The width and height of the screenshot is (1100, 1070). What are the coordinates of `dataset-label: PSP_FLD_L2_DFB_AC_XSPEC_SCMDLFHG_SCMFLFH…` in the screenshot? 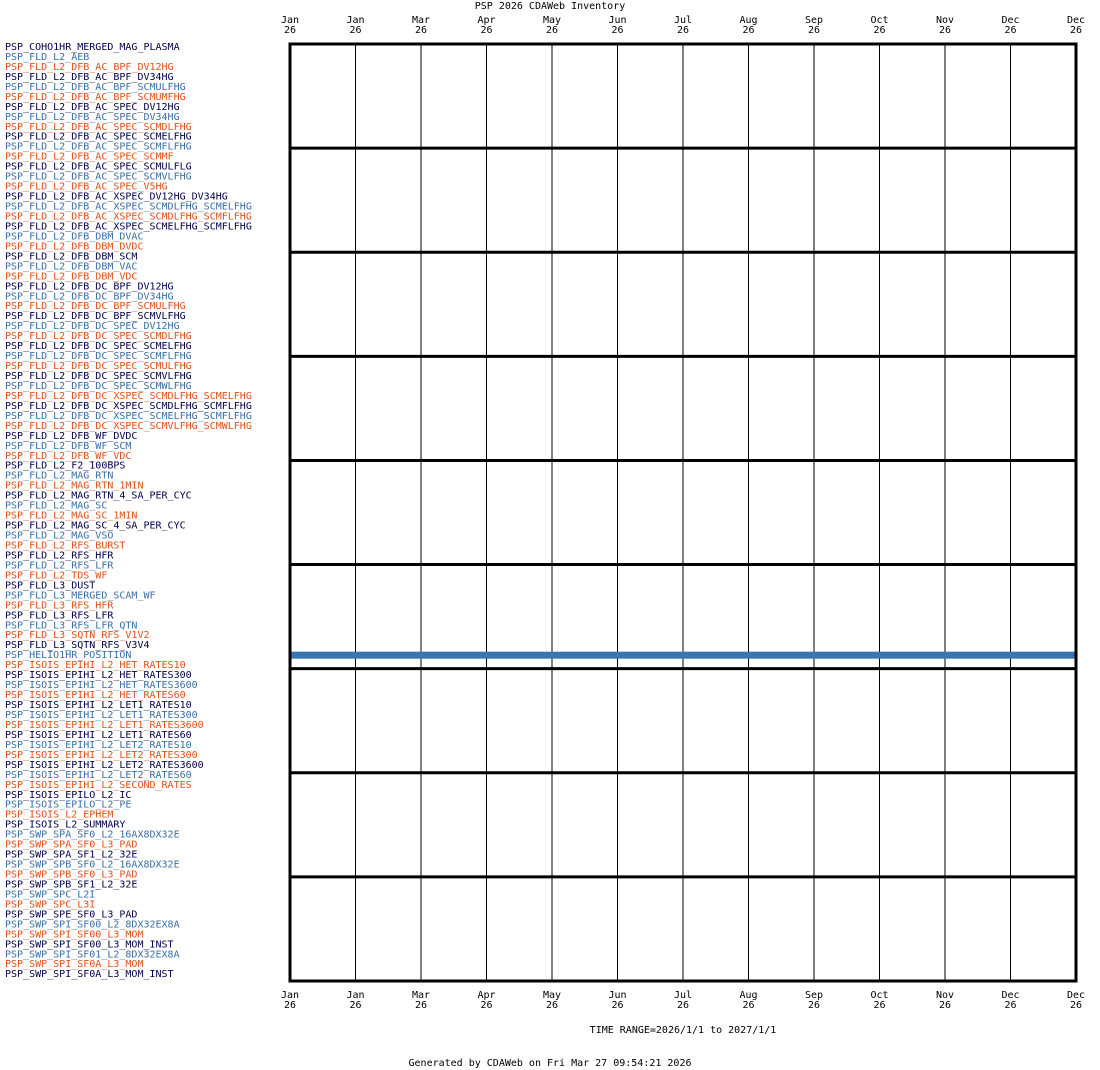 It's located at (128, 216).